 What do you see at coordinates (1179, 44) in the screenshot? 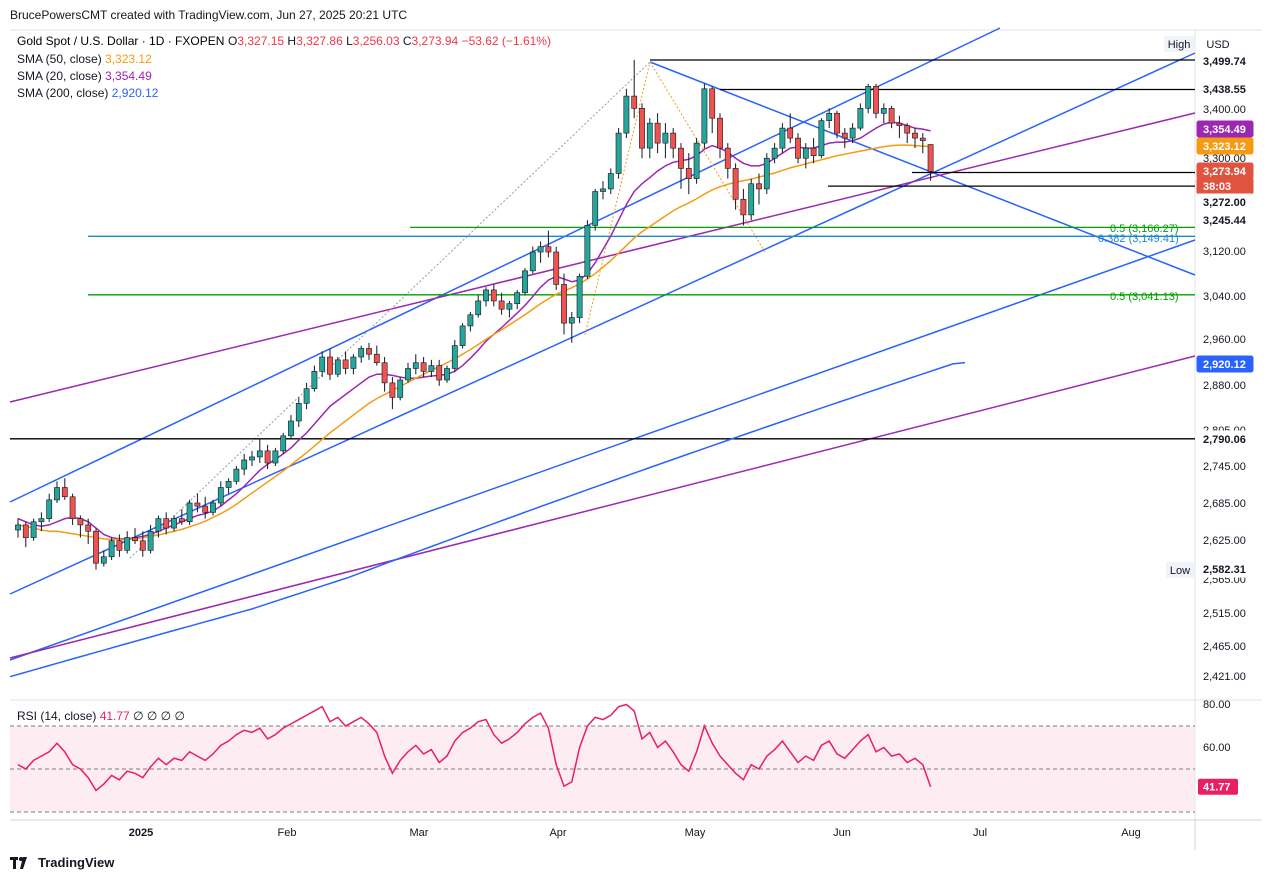
I see `high-button: High` at bounding box center [1179, 44].